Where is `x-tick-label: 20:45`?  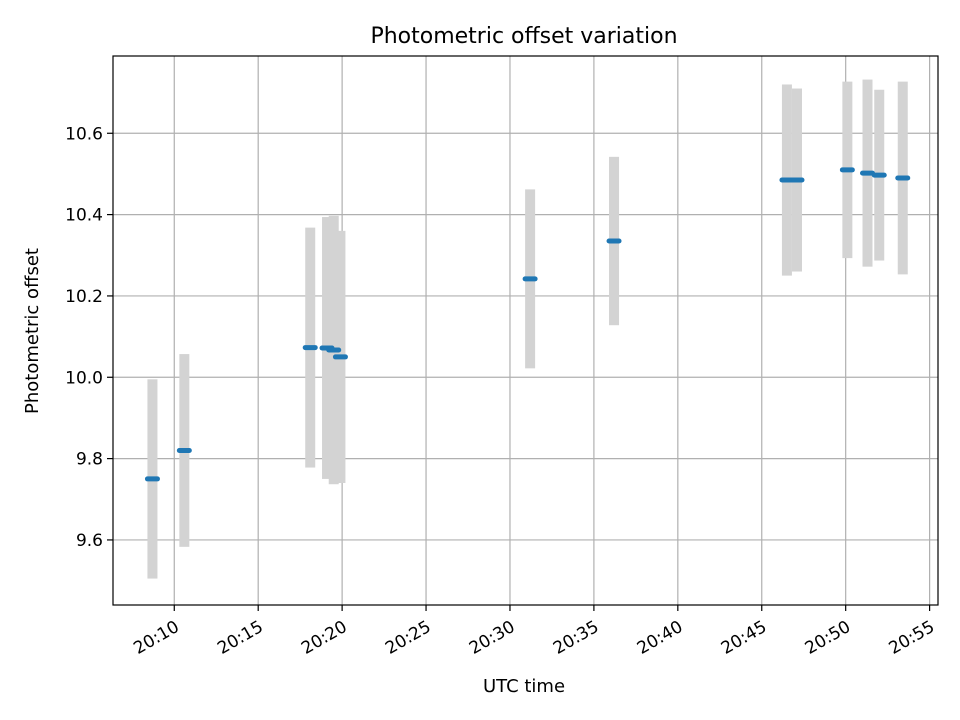 x-tick-label: 20:45 is located at coordinates (744, 638).